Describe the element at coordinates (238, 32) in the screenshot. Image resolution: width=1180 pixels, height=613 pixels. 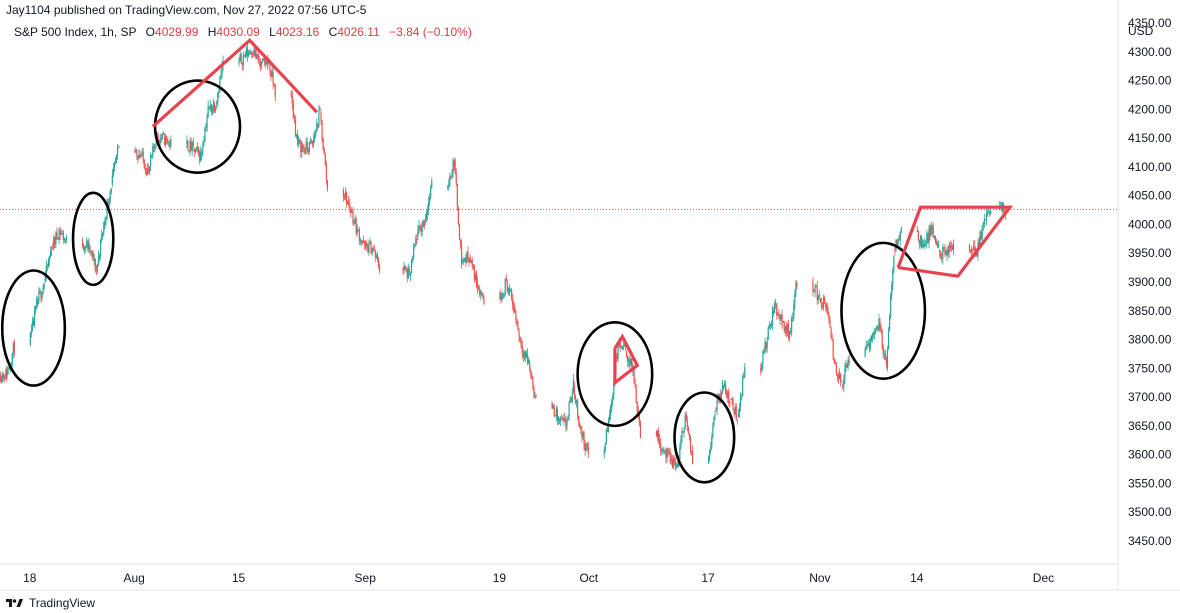
I see `high-value: 4030.09` at that location.